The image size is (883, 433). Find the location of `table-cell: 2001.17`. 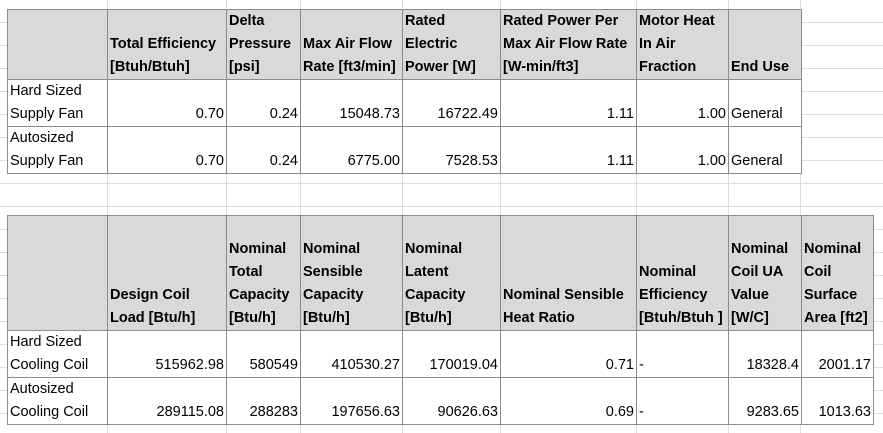

table-cell: 2001.17 is located at coordinates (837, 354).